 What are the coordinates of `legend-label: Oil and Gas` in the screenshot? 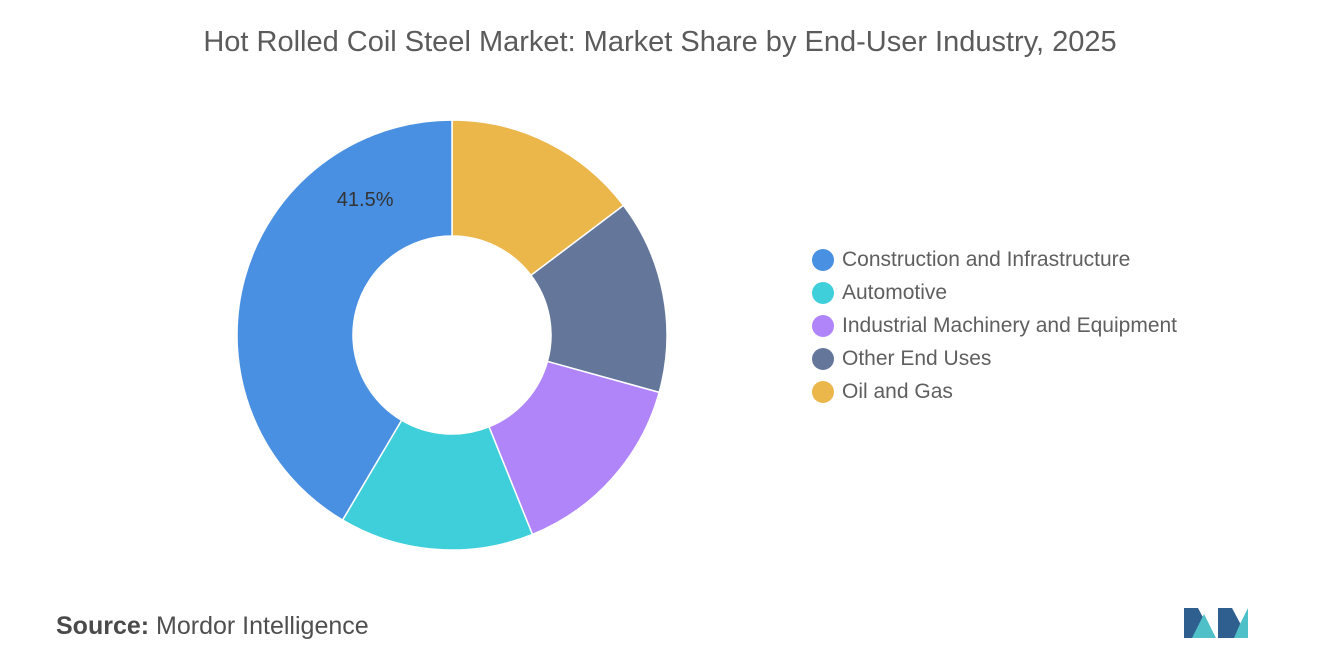 It's located at (897, 391).